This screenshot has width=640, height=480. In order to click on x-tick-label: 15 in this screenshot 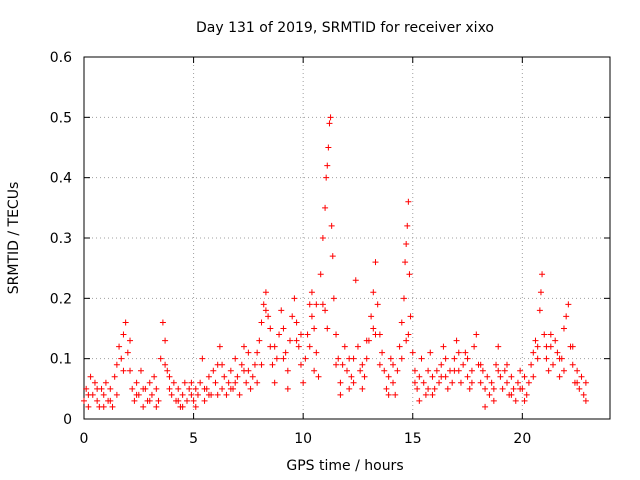, I will do `click(413, 439)`.